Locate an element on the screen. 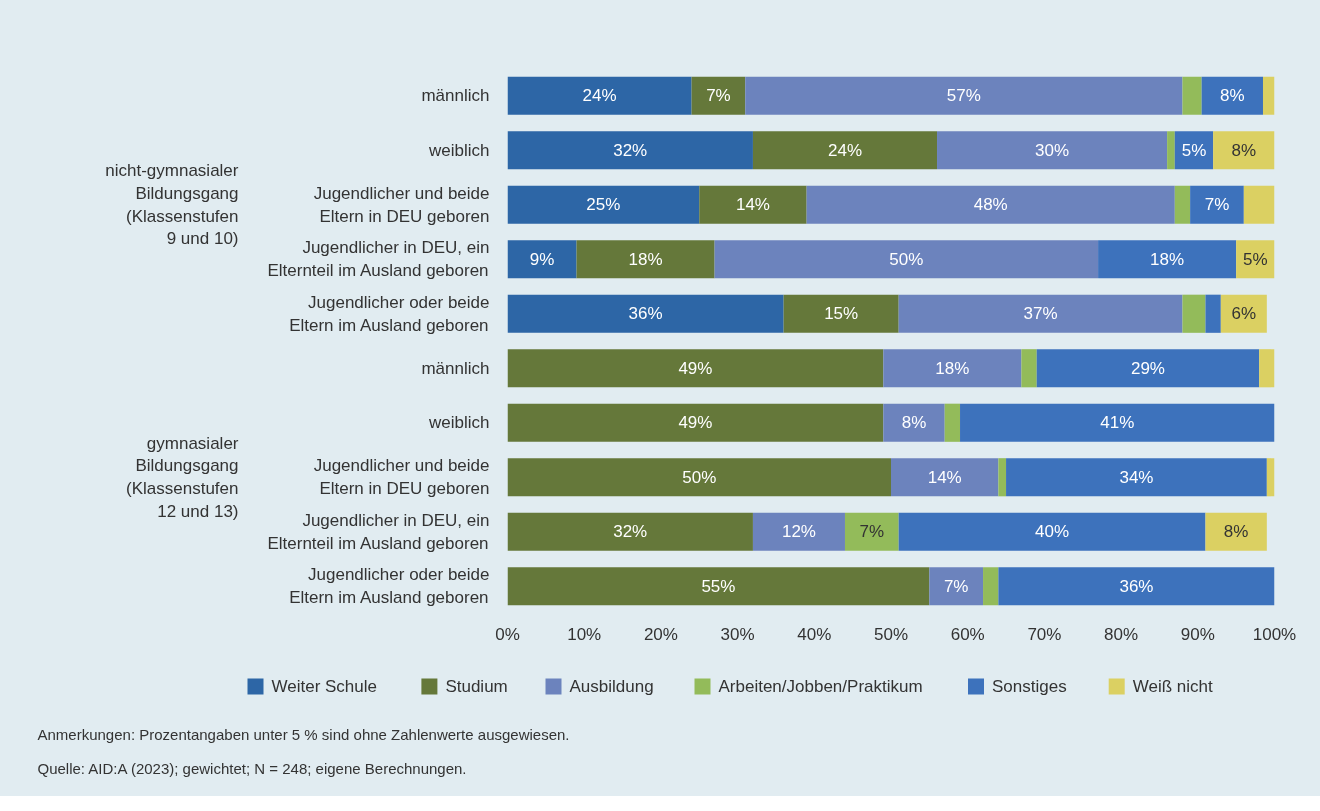  data-label: 30% is located at coordinates (1052, 150).